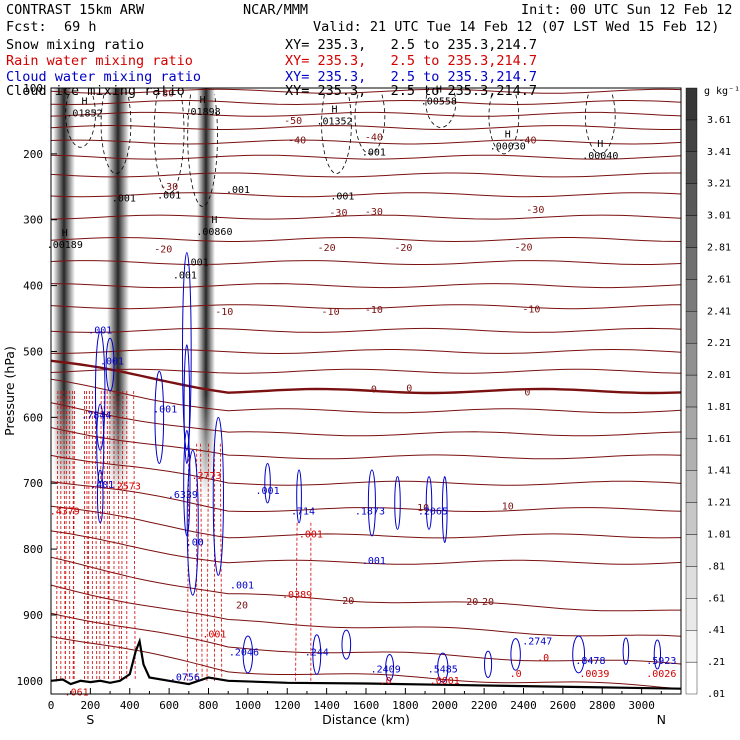 Image resolution: width=740 pixels, height=740 pixels. I want to click on cloud-water-label: .00, so click(195, 543).